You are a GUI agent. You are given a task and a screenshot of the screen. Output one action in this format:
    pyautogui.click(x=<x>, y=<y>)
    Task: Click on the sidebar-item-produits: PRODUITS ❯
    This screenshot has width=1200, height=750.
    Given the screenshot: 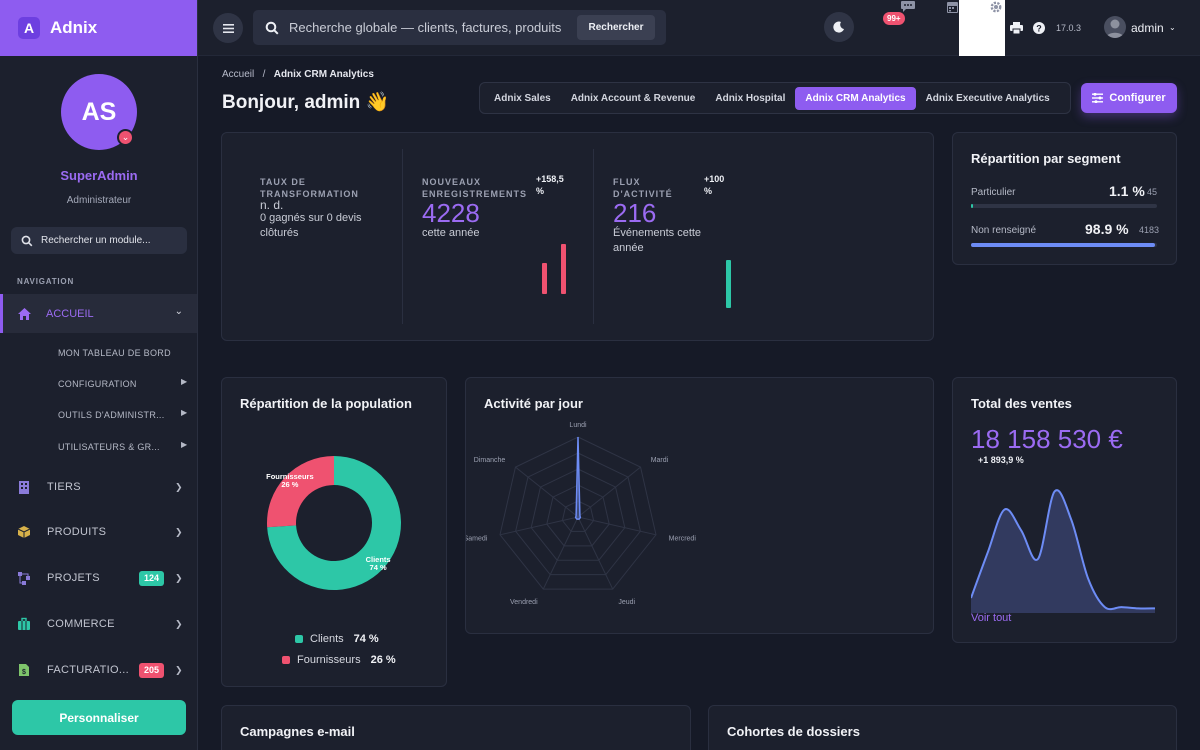 What is the action you would take?
    pyautogui.click(x=102, y=532)
    